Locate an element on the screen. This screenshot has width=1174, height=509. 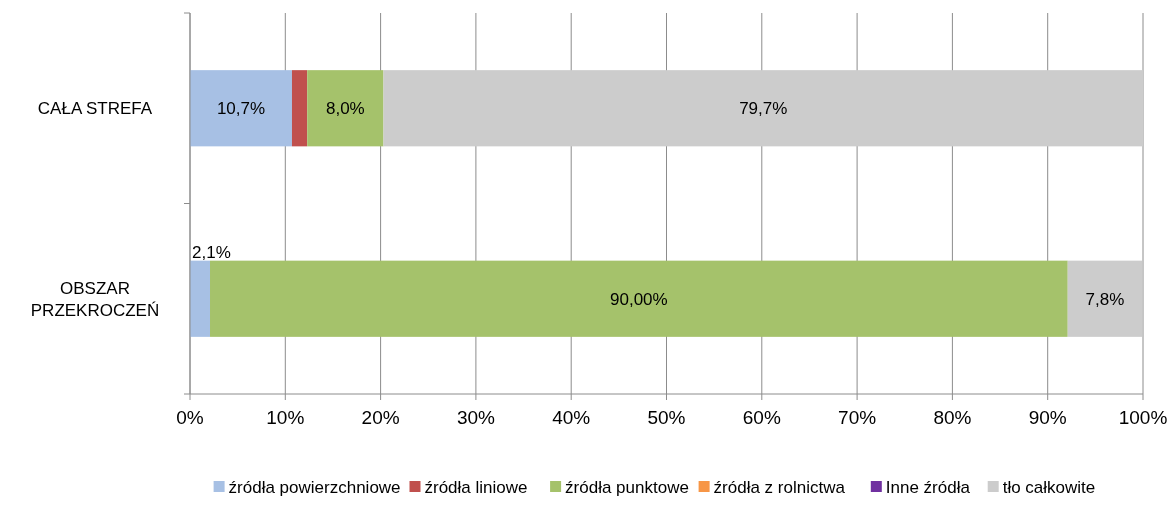
data-label: 10,7% is located at coordinates (241, 109).